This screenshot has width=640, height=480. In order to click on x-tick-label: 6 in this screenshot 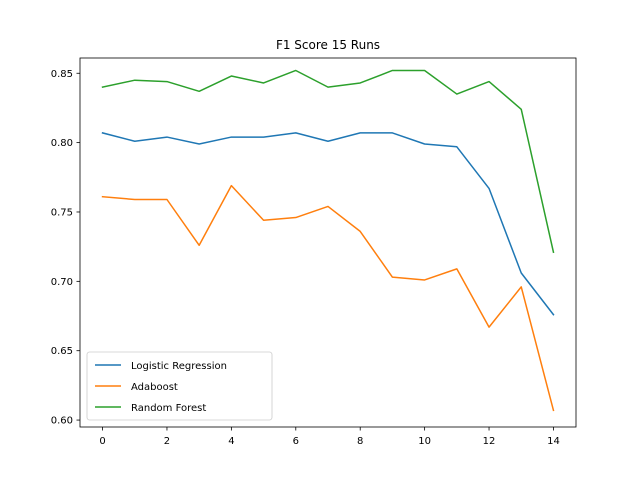, I will do `click(296, 441)`.